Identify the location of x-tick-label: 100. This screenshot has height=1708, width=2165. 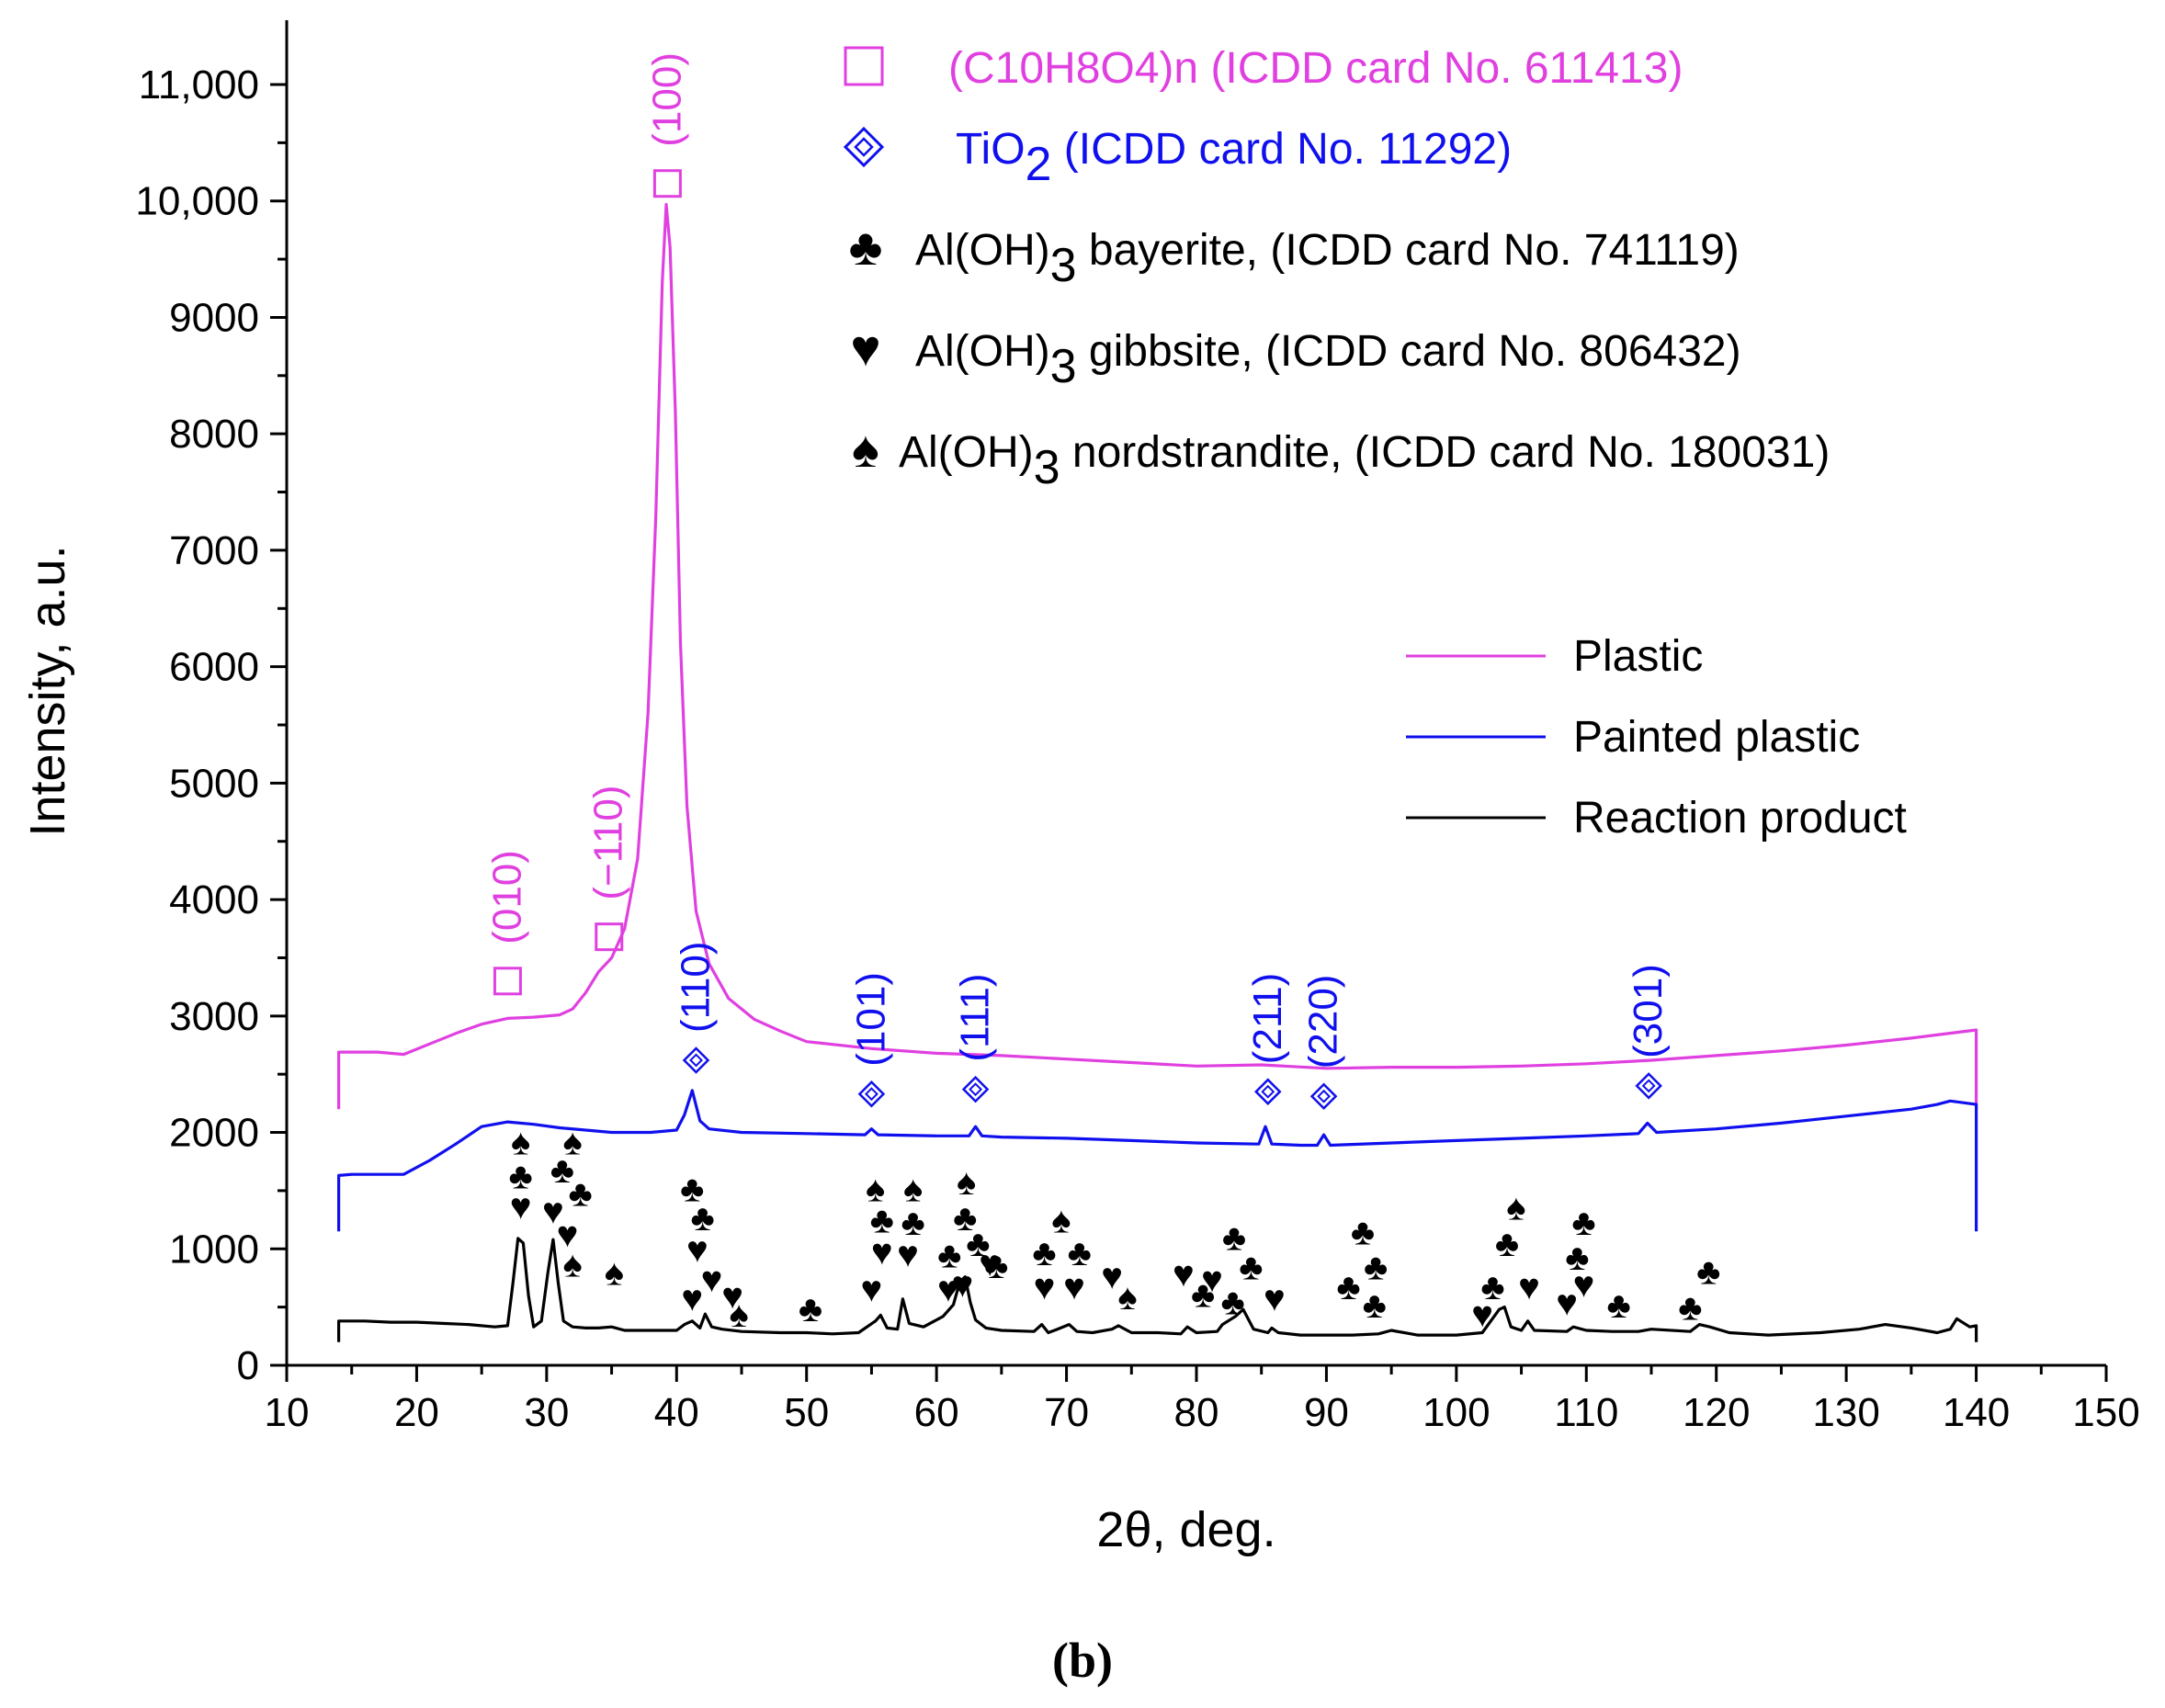
(1456, 1413).